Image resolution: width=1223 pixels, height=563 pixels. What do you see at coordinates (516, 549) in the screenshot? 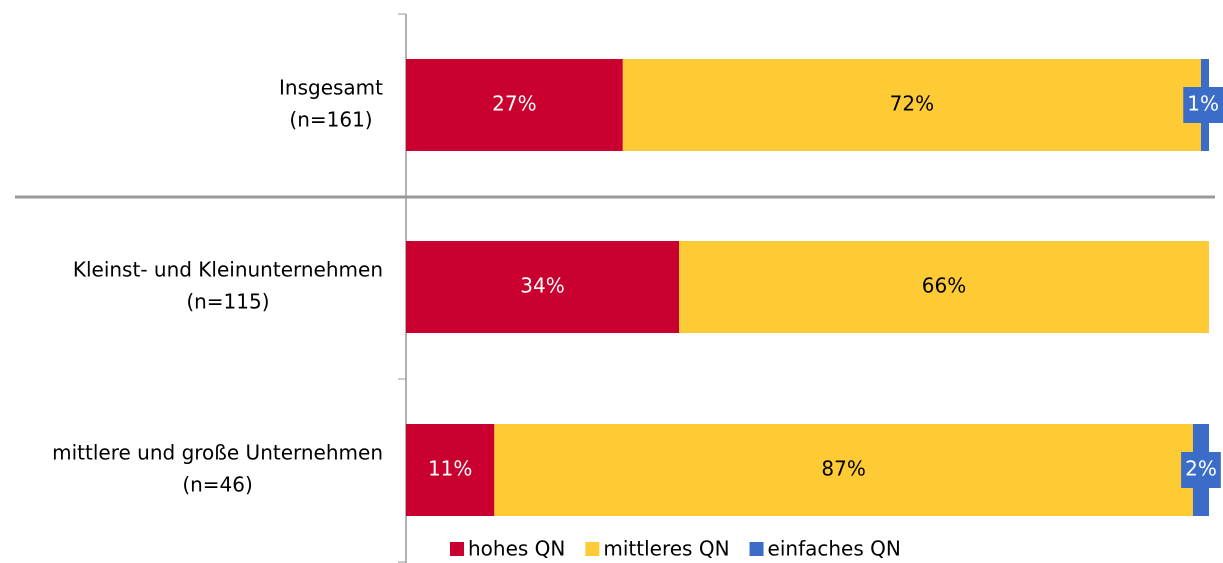
I see `legend-label: hohes QN` at bounding box center [516, 549].